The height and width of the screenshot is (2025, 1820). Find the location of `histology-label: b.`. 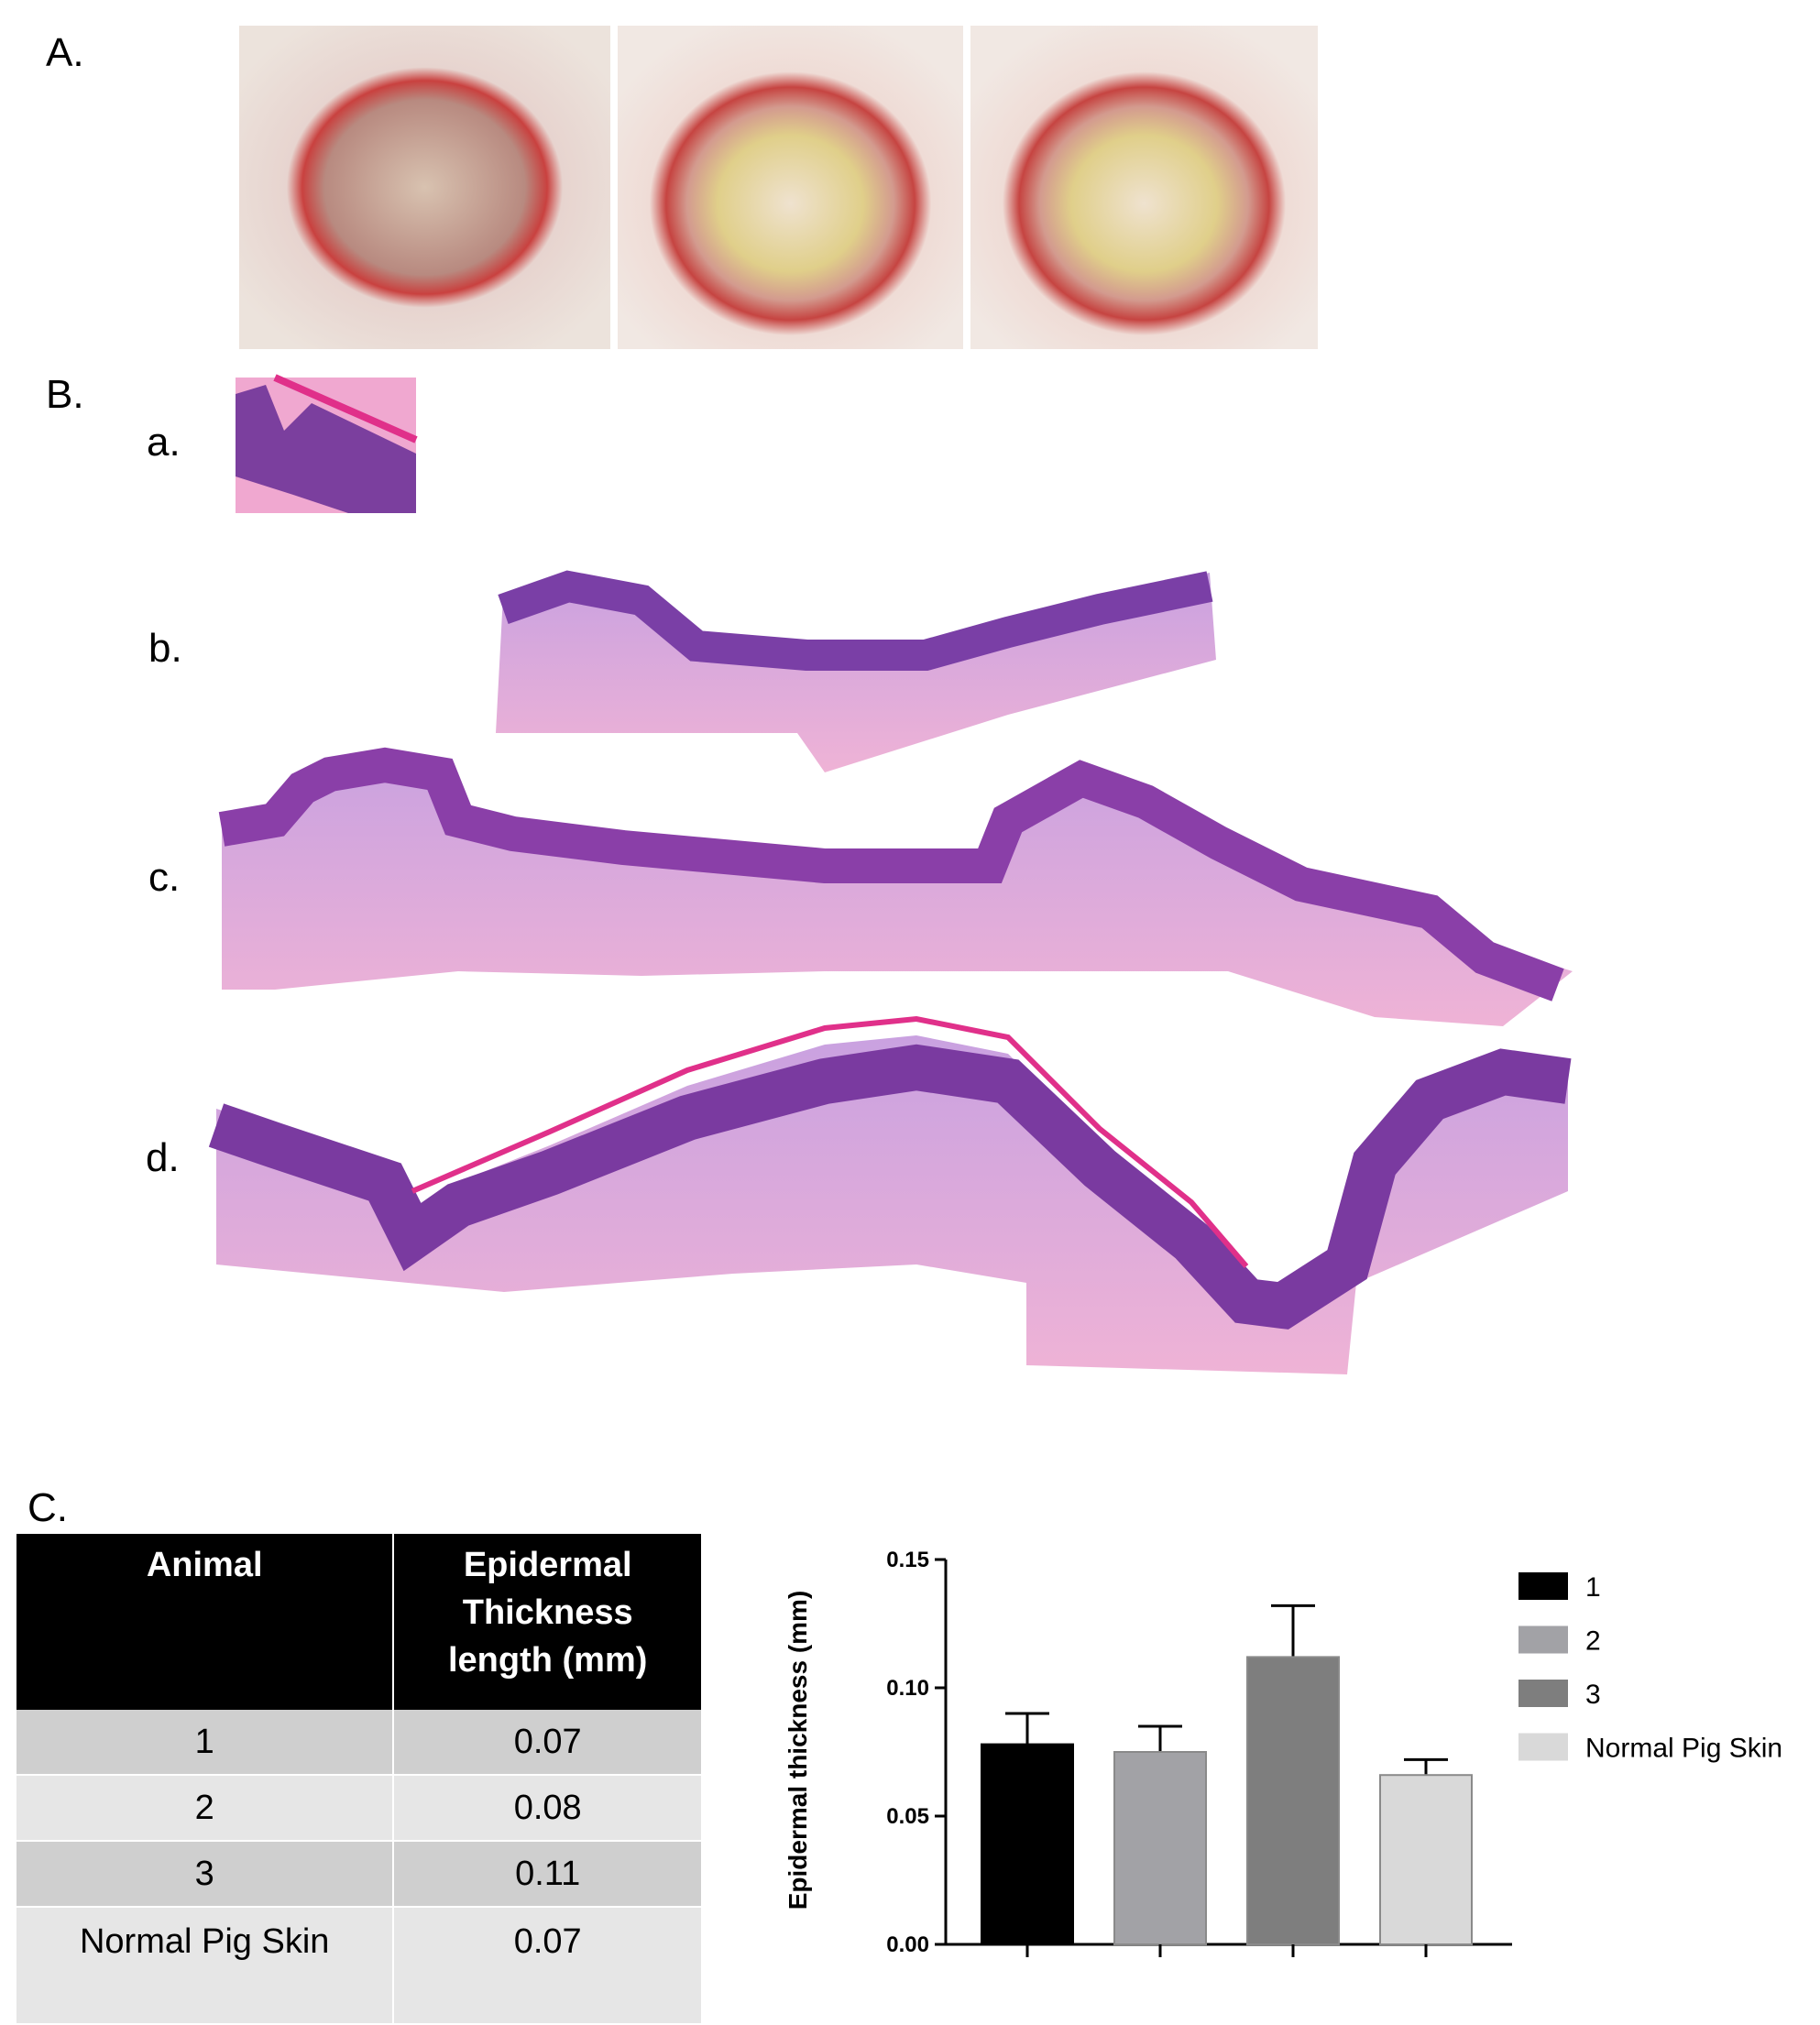

histology-label: b. is located at coordinates (165, 648).